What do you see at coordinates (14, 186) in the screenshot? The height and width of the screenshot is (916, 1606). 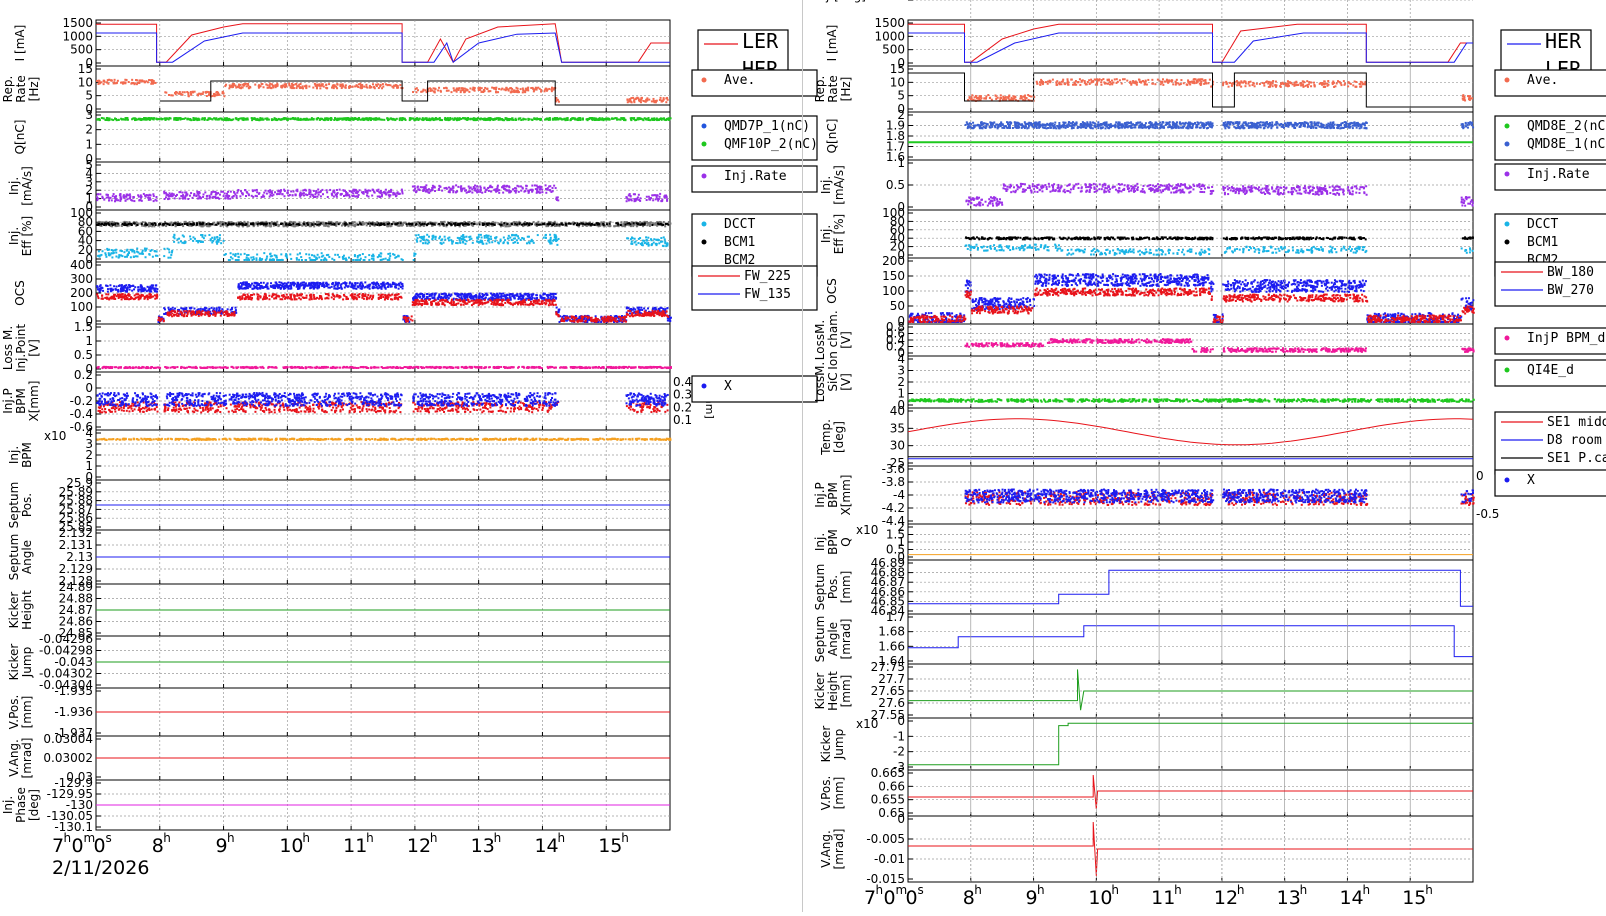 I see `y-axis-label: Inj.` at bounding box center [14, 186].